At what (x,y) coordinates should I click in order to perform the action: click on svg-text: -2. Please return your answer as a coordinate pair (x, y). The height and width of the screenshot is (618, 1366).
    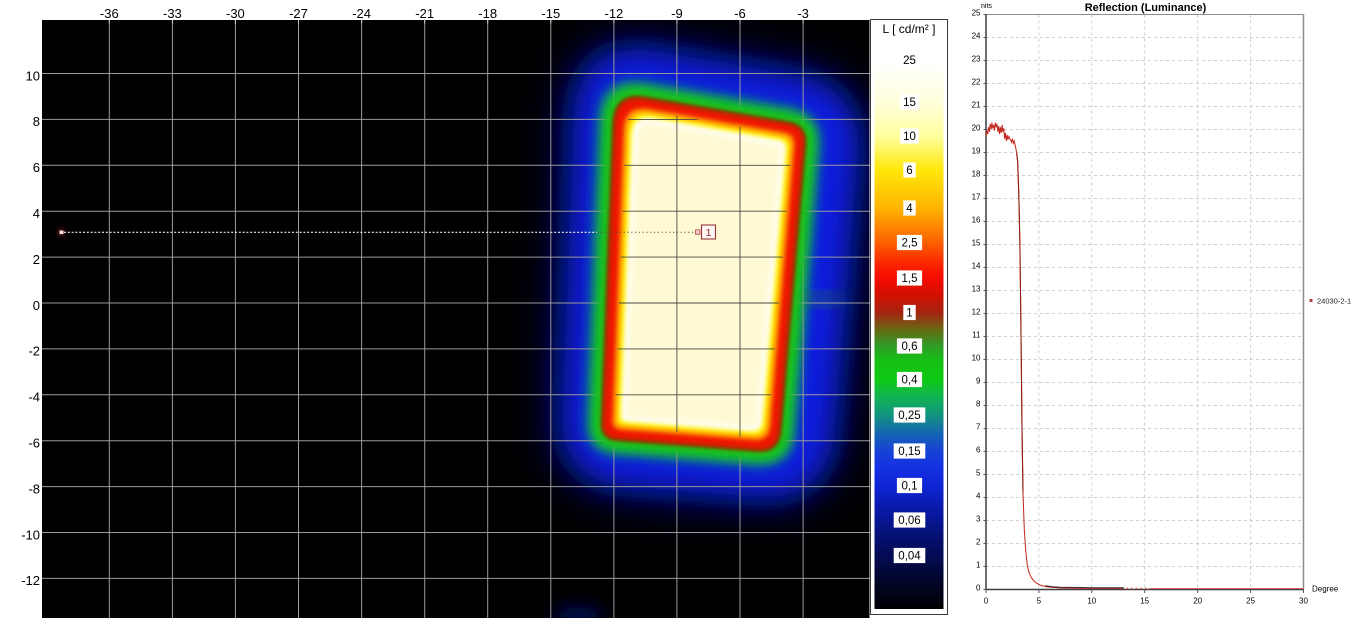
    Looking at the image, I should click on (34, 351).